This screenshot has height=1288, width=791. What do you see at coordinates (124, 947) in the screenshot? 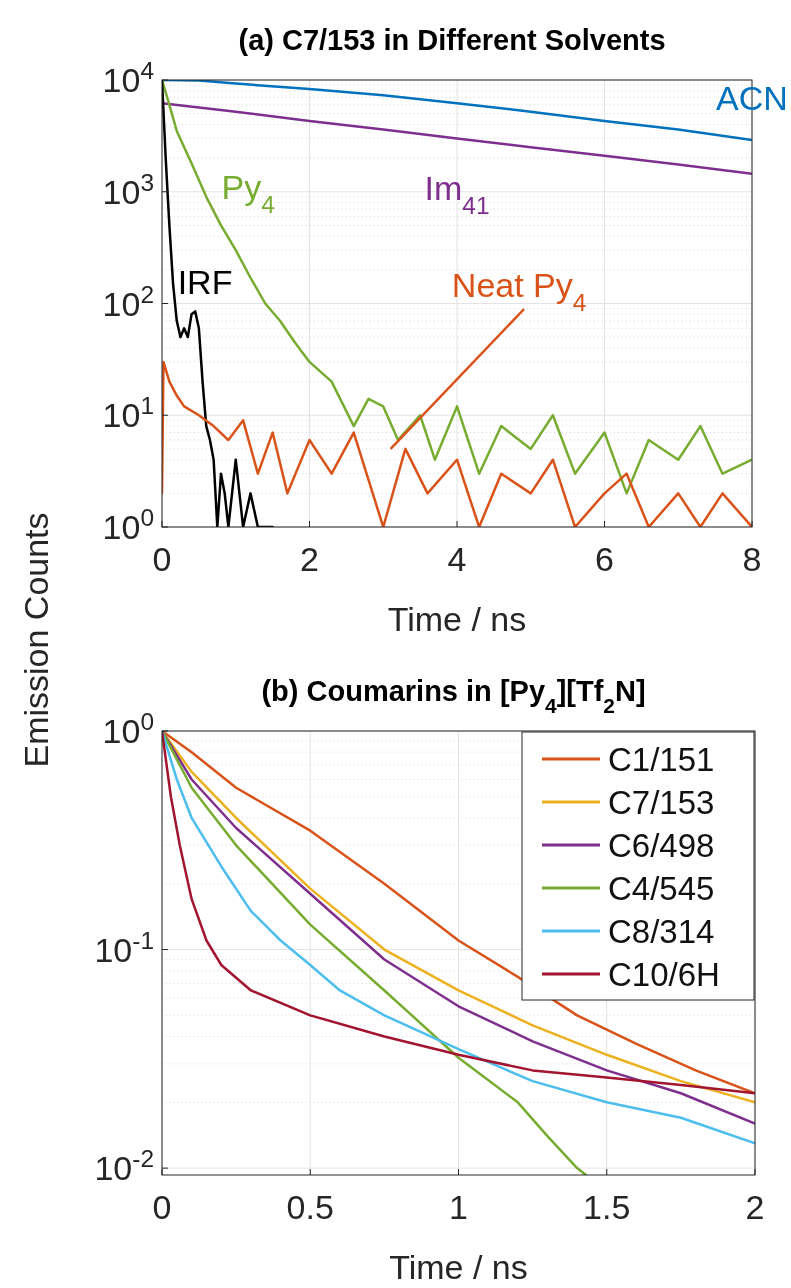
I see `y-tick-label: 10$^{-1}$` at bounding box center [124, 947].